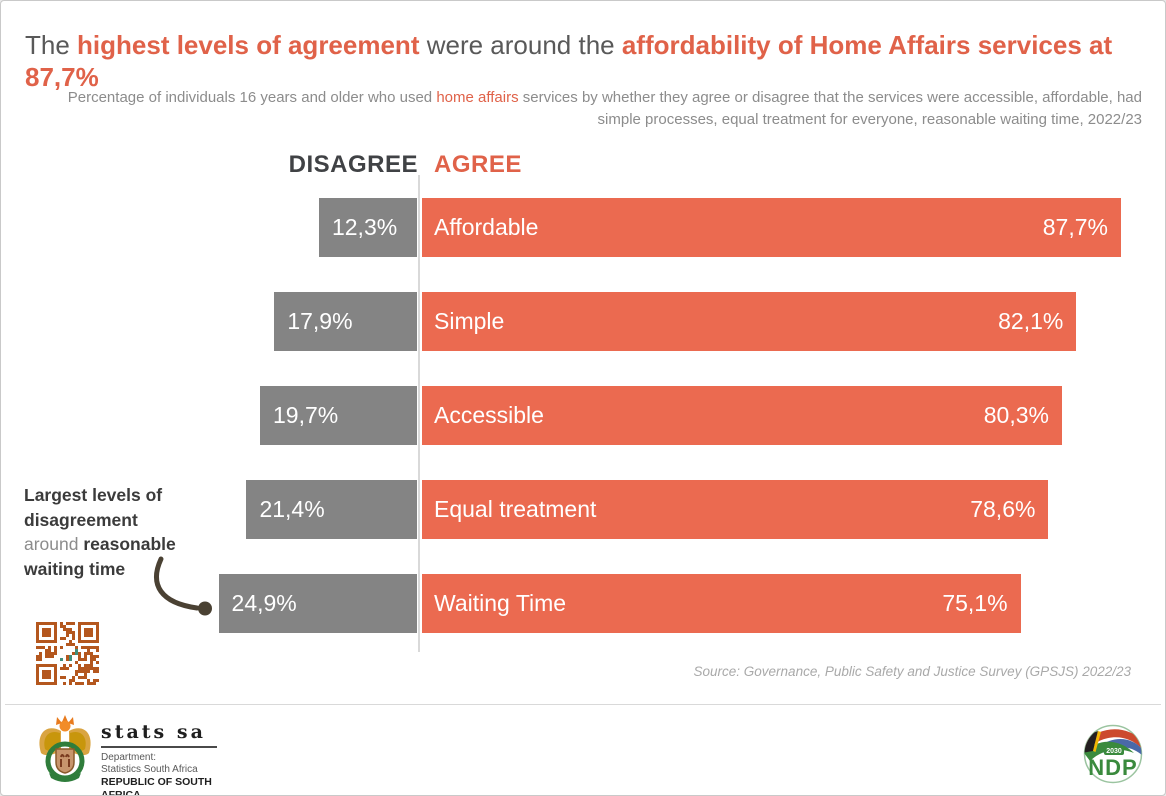  I want to click on disagree-value: 21,4%, so click(292, 509).